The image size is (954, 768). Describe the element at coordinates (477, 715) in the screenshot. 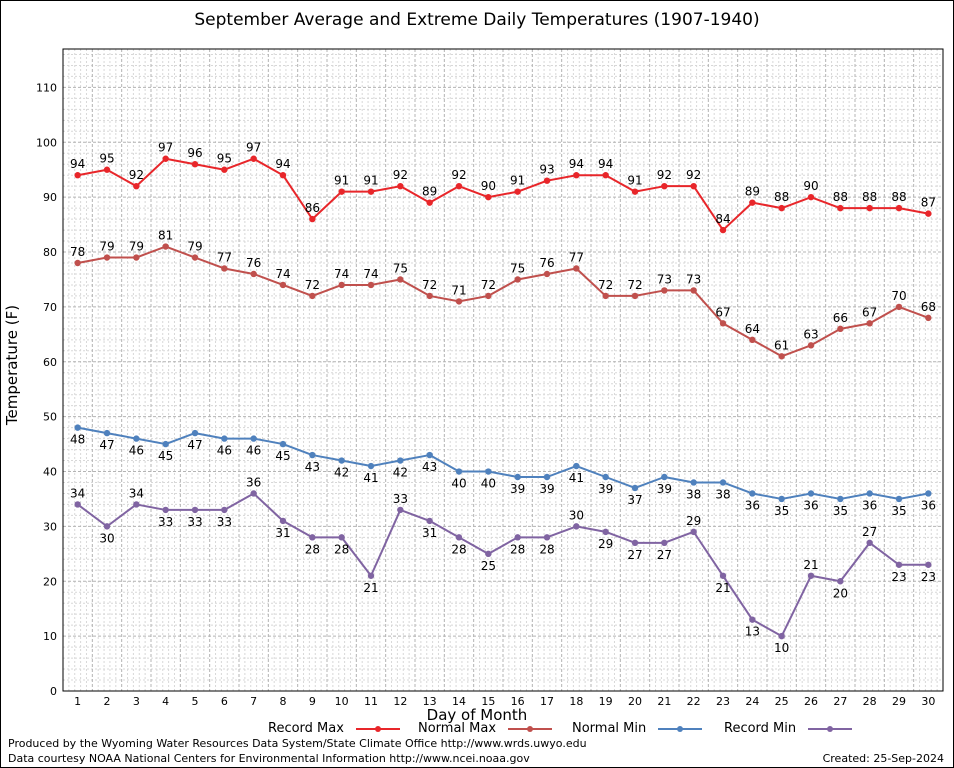

I see `x-axis-label: Day of Month` at that location.